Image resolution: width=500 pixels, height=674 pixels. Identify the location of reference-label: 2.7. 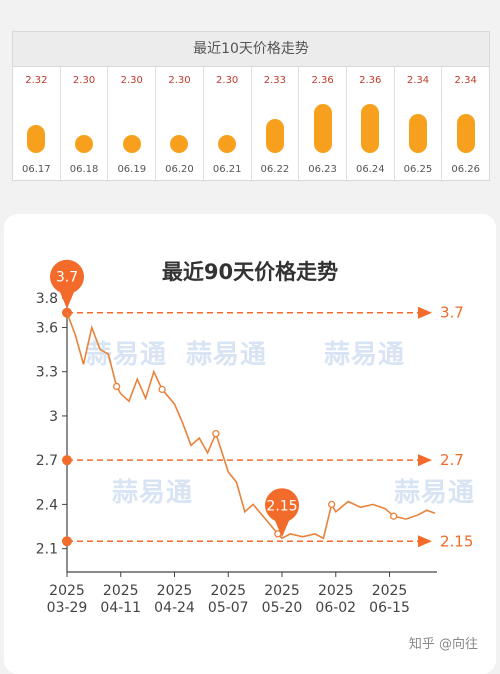
(452, 460).